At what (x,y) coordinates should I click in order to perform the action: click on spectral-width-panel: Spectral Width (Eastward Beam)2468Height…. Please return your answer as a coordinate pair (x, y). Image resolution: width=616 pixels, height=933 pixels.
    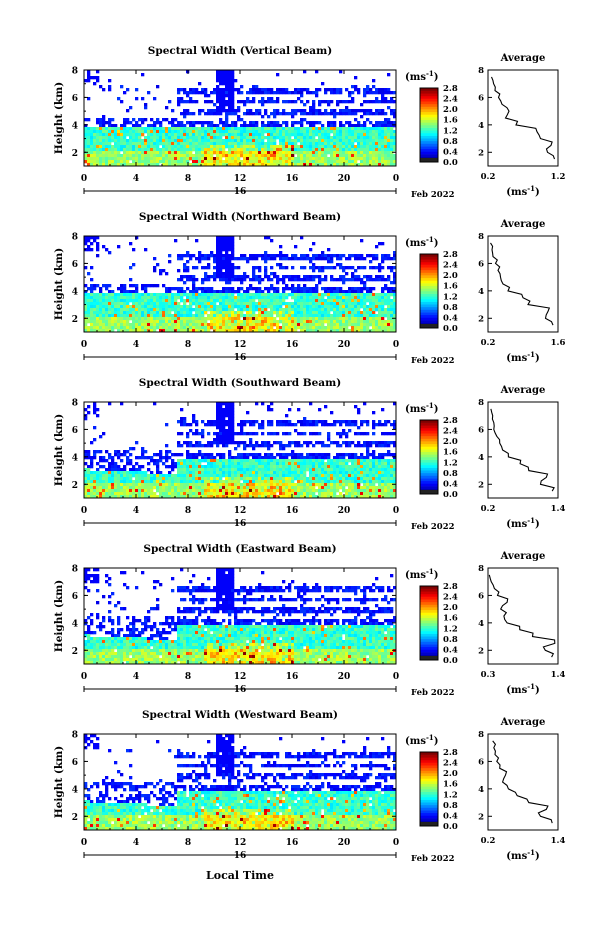
    Looking at the image, I should click on (309, 620).